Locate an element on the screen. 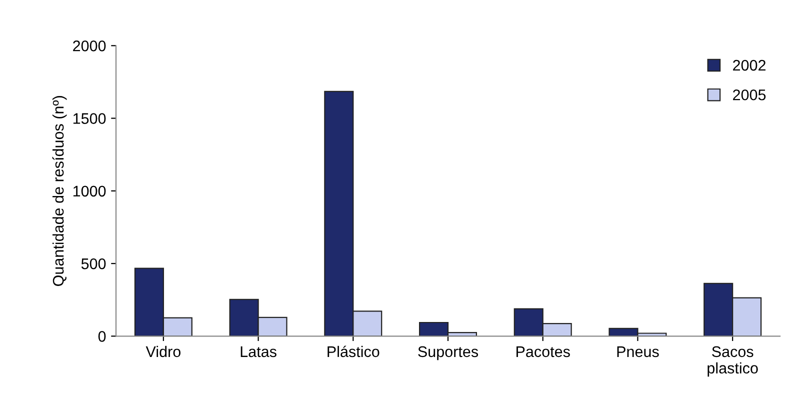  x-tick-label: Vidro is located at coordinates (163, 352).